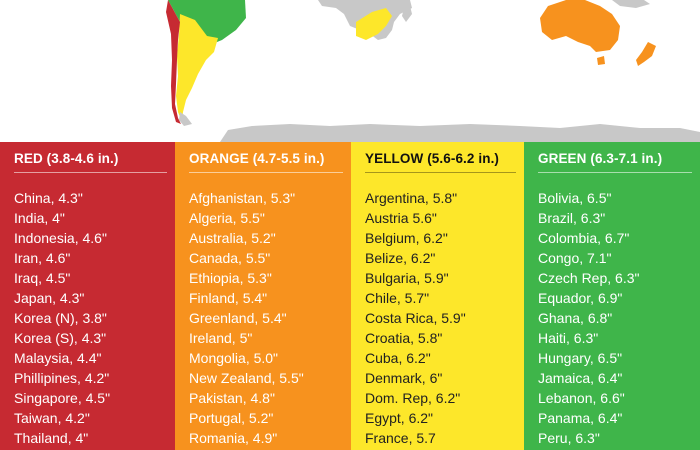  What do you see at coordinates (646, 54) in the screenshot?
I see `map-new-zealand` at bounding box center [646, 54].